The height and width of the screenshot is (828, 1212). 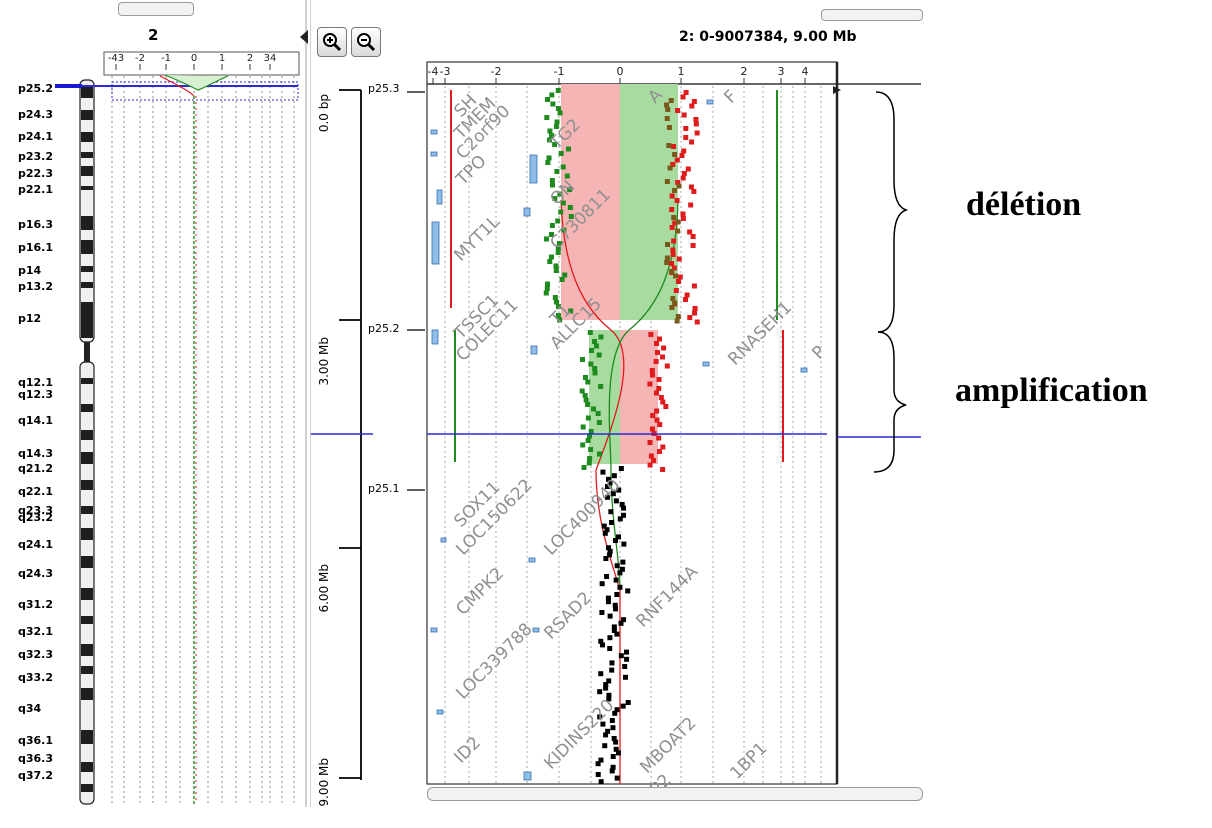 What do you see at coordinates (36, 88) in the screenshot?
I see `cytoband-label: p25.2` at bounding box center [36, 88].